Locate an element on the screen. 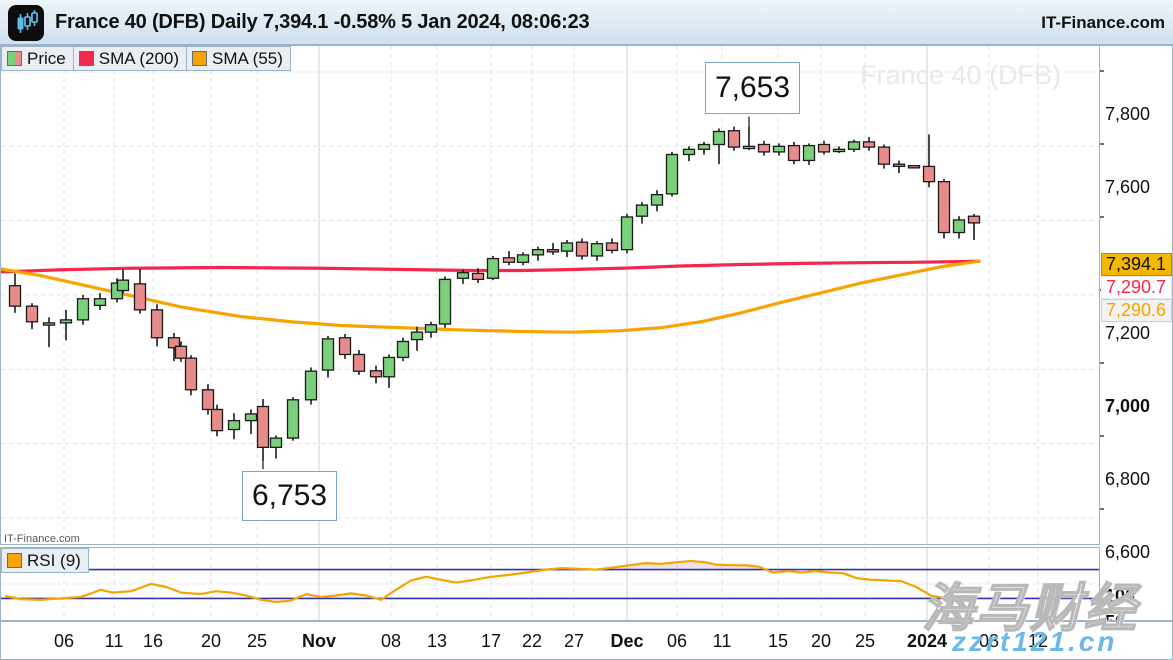  date-tick-label: 27 is located at coordinates (574, 641).